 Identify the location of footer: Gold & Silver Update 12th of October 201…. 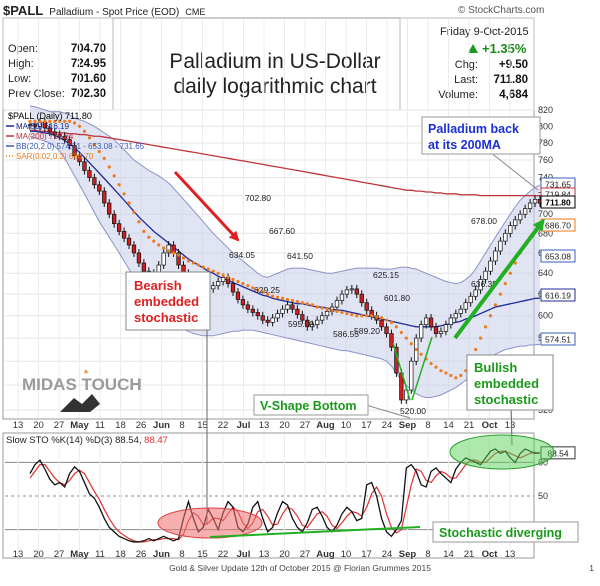
(300, 568).